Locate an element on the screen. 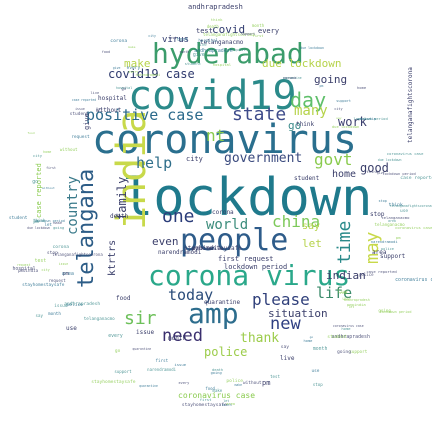 The height and width of the screenshot is (432, 432). word-government: government is located at coordinates (263, 158).